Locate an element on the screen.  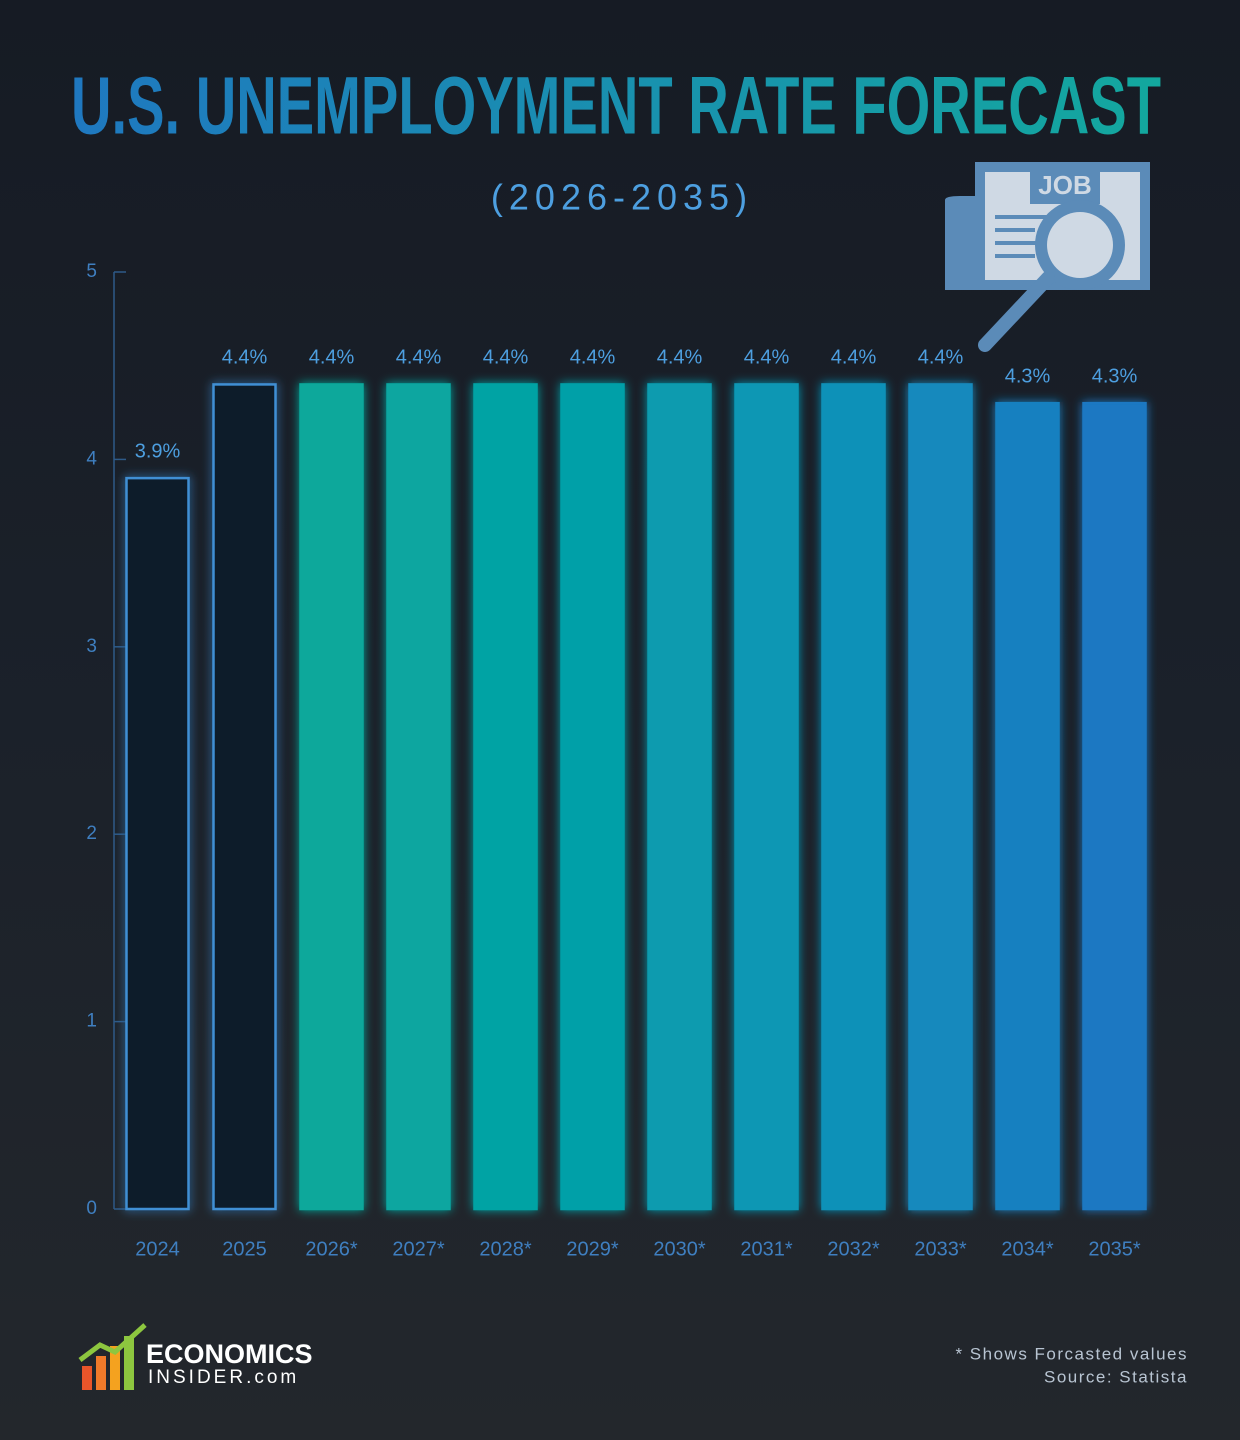
icon-label: JOB is located at coordinates (1064, 185).